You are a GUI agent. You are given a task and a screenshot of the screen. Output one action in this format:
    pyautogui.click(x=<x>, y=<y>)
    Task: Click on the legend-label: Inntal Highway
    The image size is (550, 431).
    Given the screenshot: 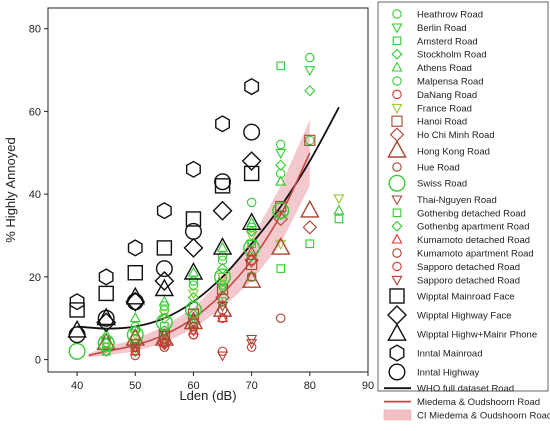 What is the action you would take?
    pyautogui.click(x=448, y=373)
    